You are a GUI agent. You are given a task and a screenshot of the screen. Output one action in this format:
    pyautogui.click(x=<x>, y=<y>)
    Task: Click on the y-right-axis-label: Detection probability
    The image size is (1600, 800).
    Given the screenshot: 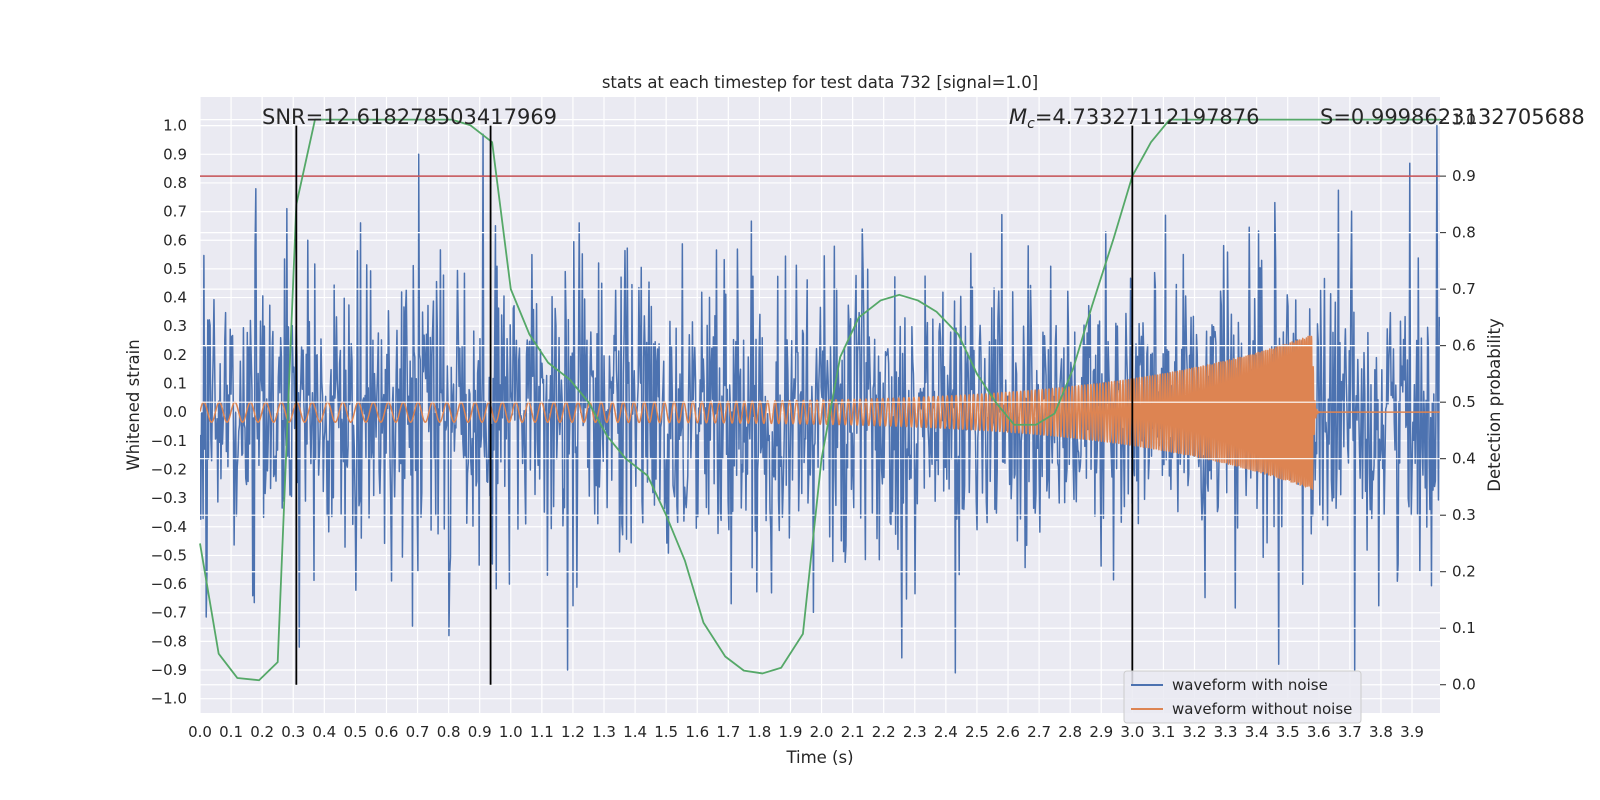 What is the action you would take?
    pyautogui.click(x=1494, y=405)
    